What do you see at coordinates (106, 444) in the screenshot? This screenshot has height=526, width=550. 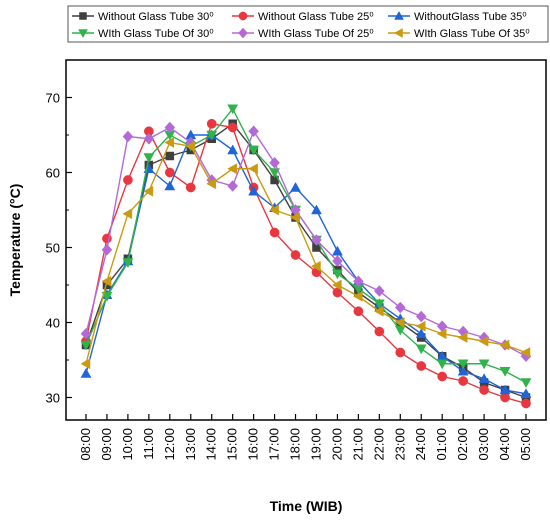 I see `x-tick-label: 09:00` at bounding box center [106, 444].